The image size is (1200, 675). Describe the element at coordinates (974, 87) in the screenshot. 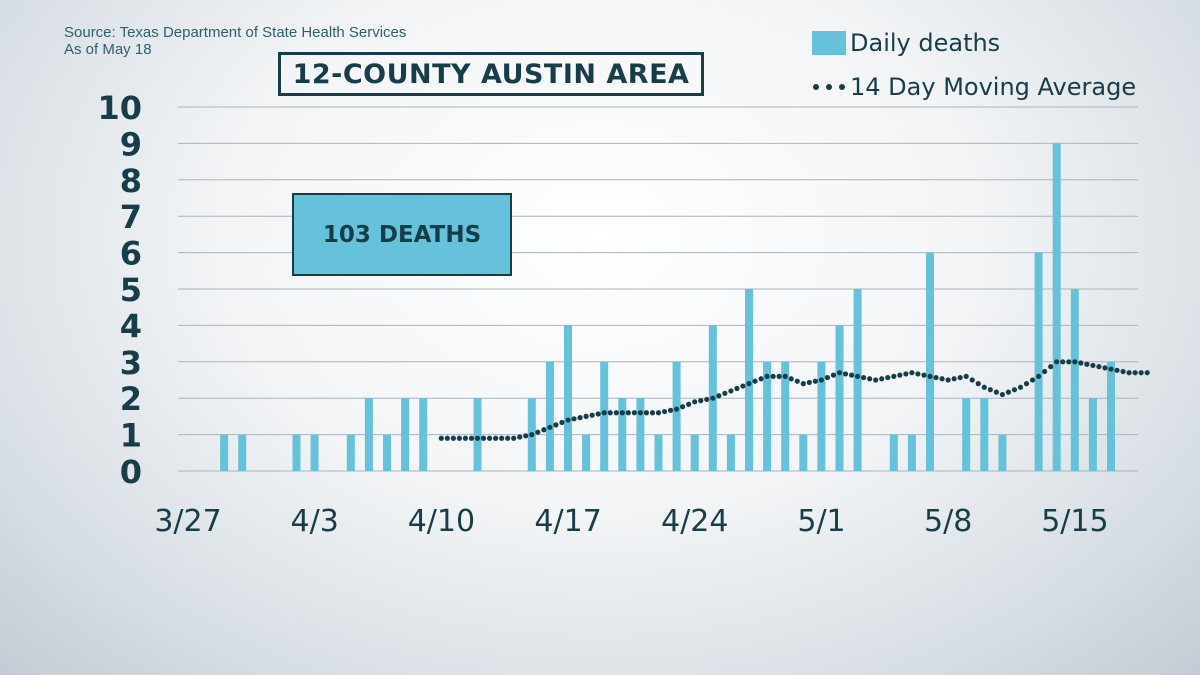

I see `legend-item-moving-average: 14 Day Moving Average` at that location.